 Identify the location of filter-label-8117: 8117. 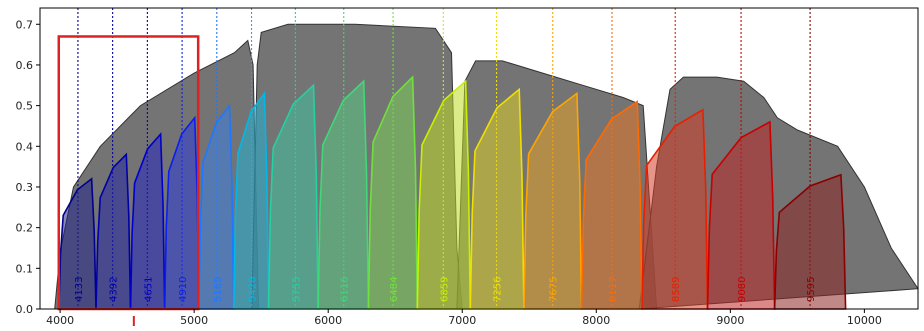
(613, 289).